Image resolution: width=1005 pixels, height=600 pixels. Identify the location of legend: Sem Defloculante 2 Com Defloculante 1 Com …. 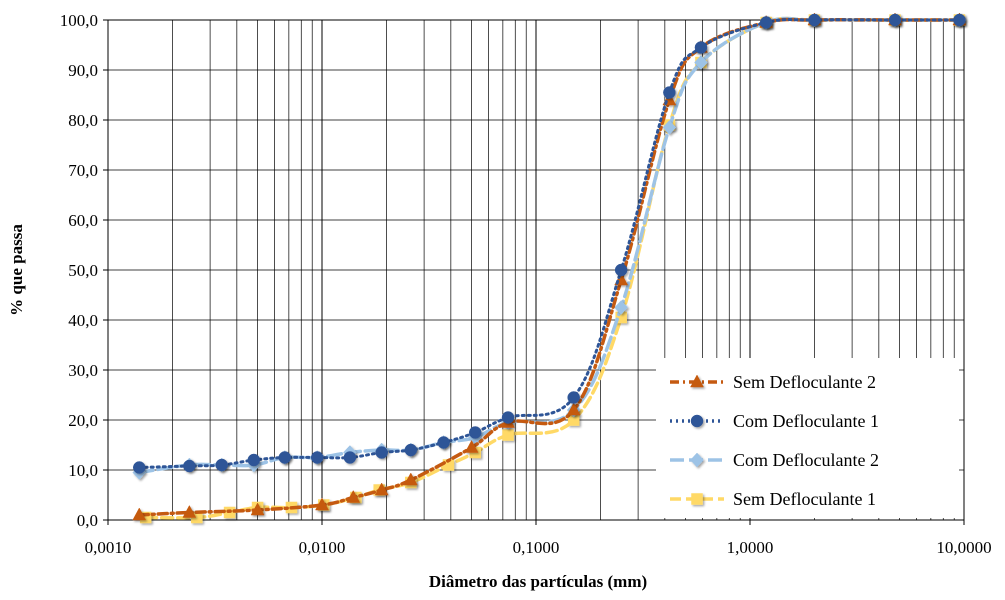
(807, 438).